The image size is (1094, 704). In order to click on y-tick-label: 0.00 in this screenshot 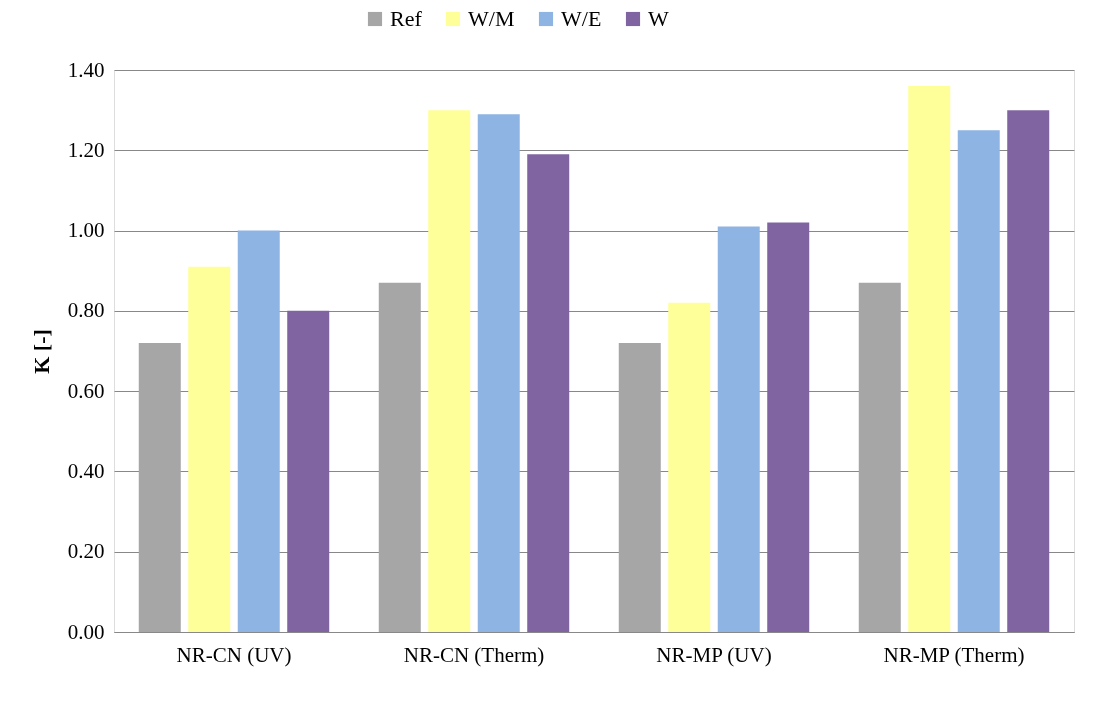, I will do `click(86, 631)`.